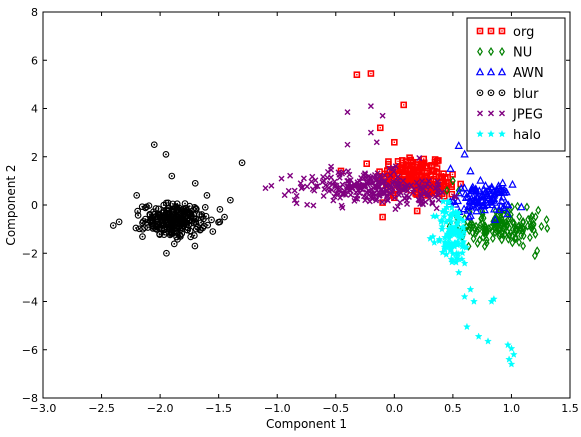  I want to click on legend-item-AWN: AWN, so click(509, 73).